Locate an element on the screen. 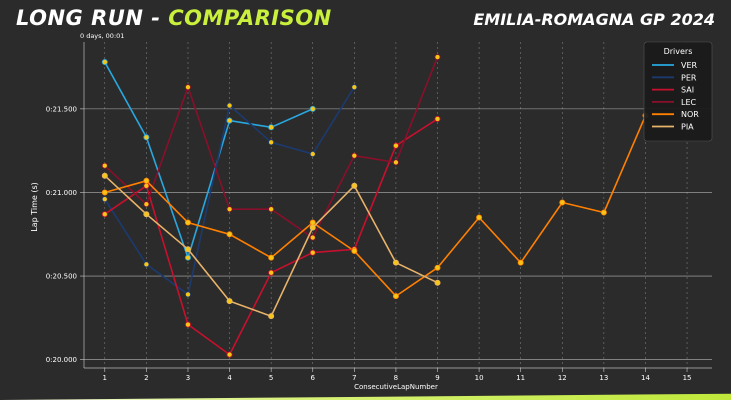 The height and width of the screenshot is (400, 731). legend-label-nor: NOR is located at coordinates (690, 114).